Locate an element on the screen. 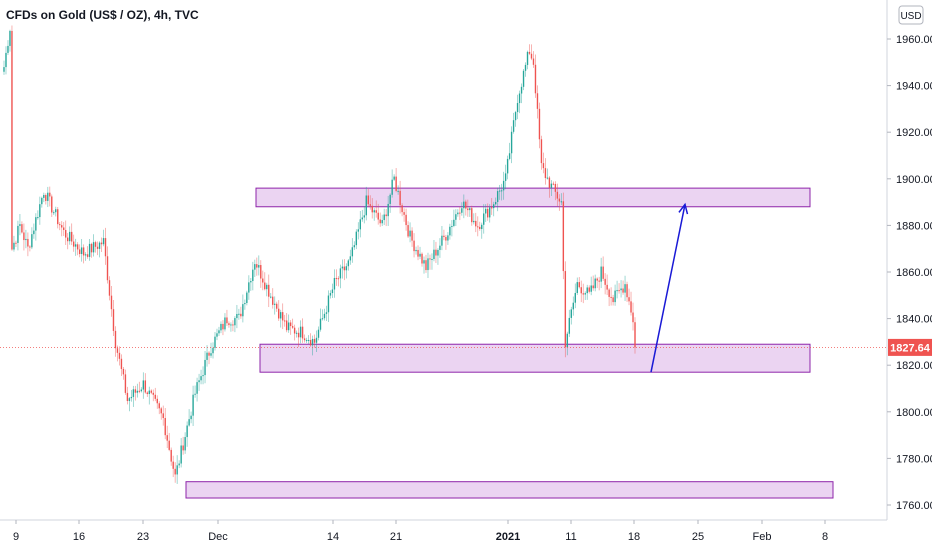 The height and width of the screenshot is (550, 932). last-price-label: 1827.64 is located at coordinates (910, 348).